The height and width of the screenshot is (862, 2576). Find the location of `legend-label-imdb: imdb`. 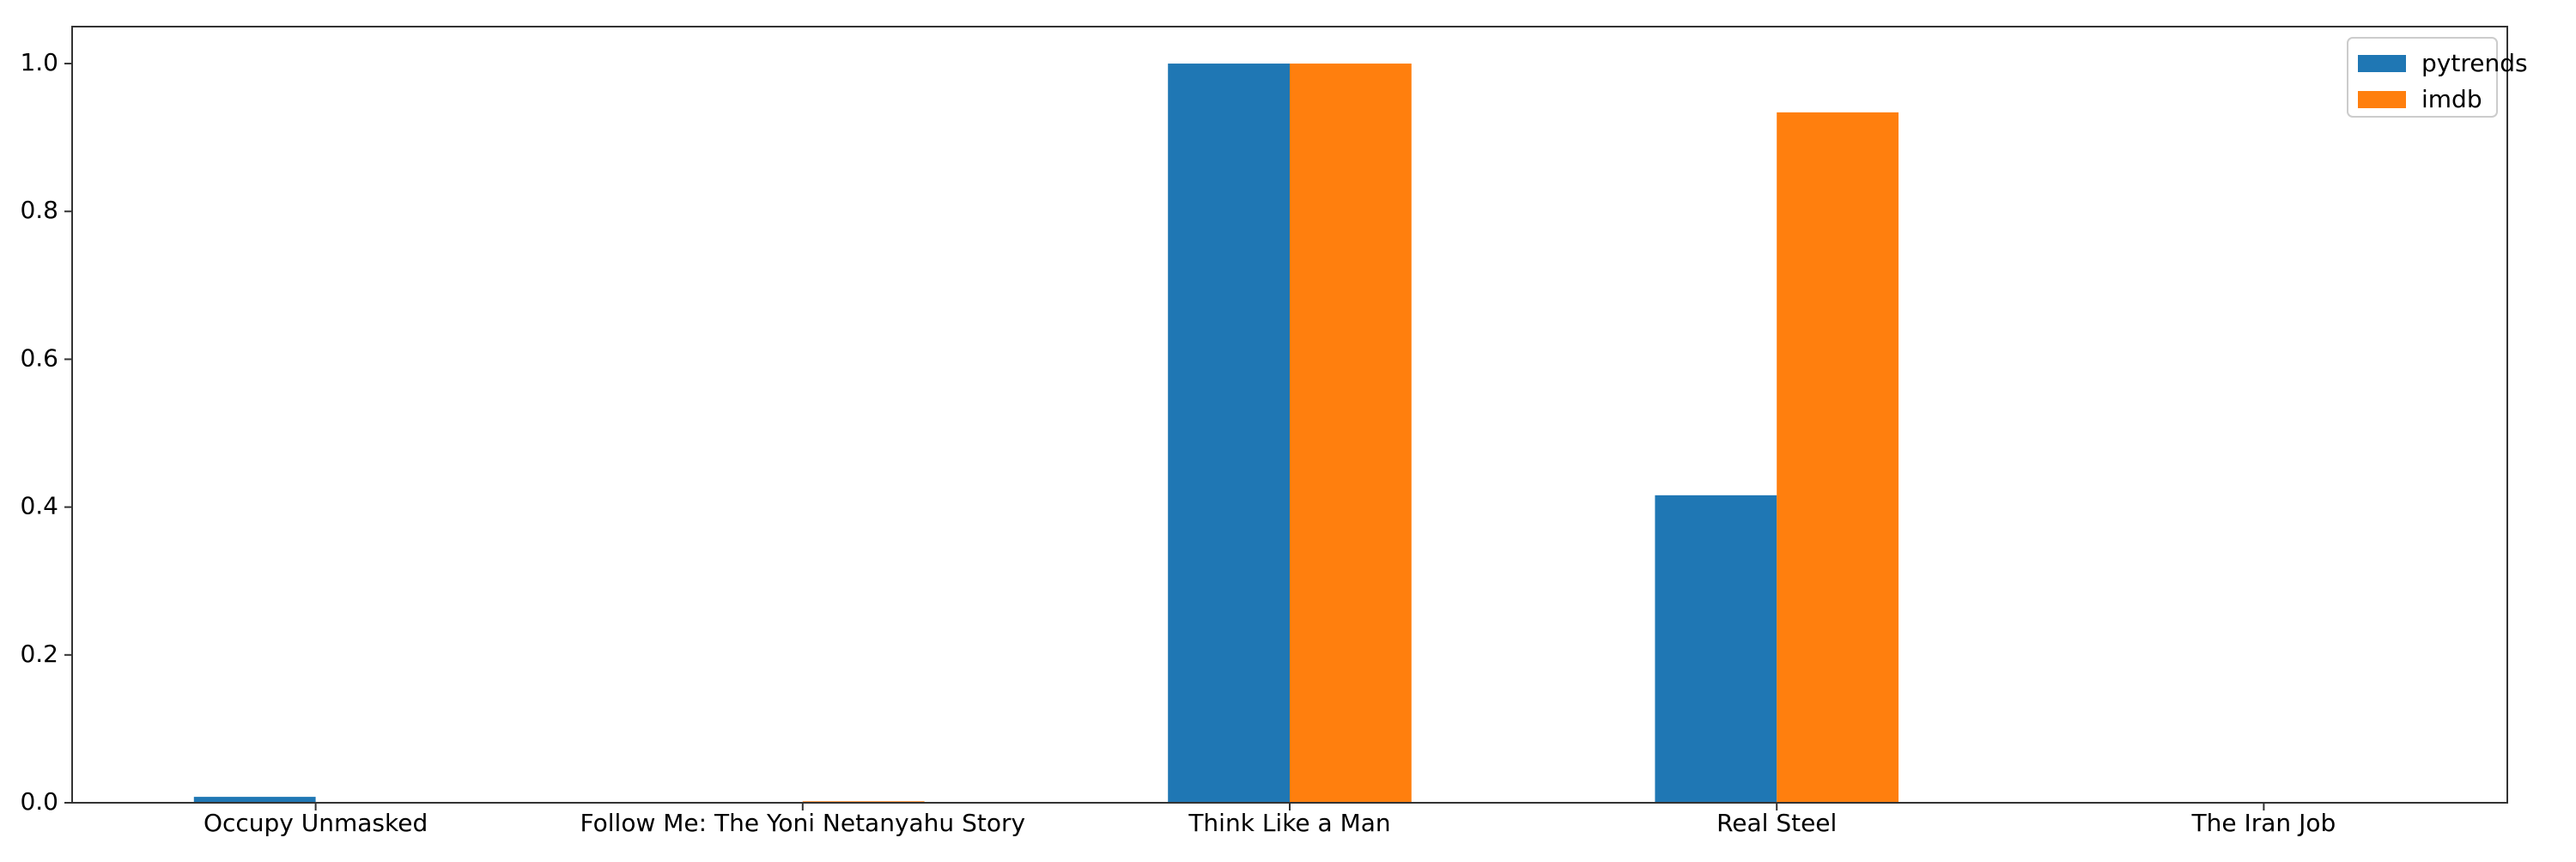

legend-label-imdb: imdb is located at coordinates (2451, 99).